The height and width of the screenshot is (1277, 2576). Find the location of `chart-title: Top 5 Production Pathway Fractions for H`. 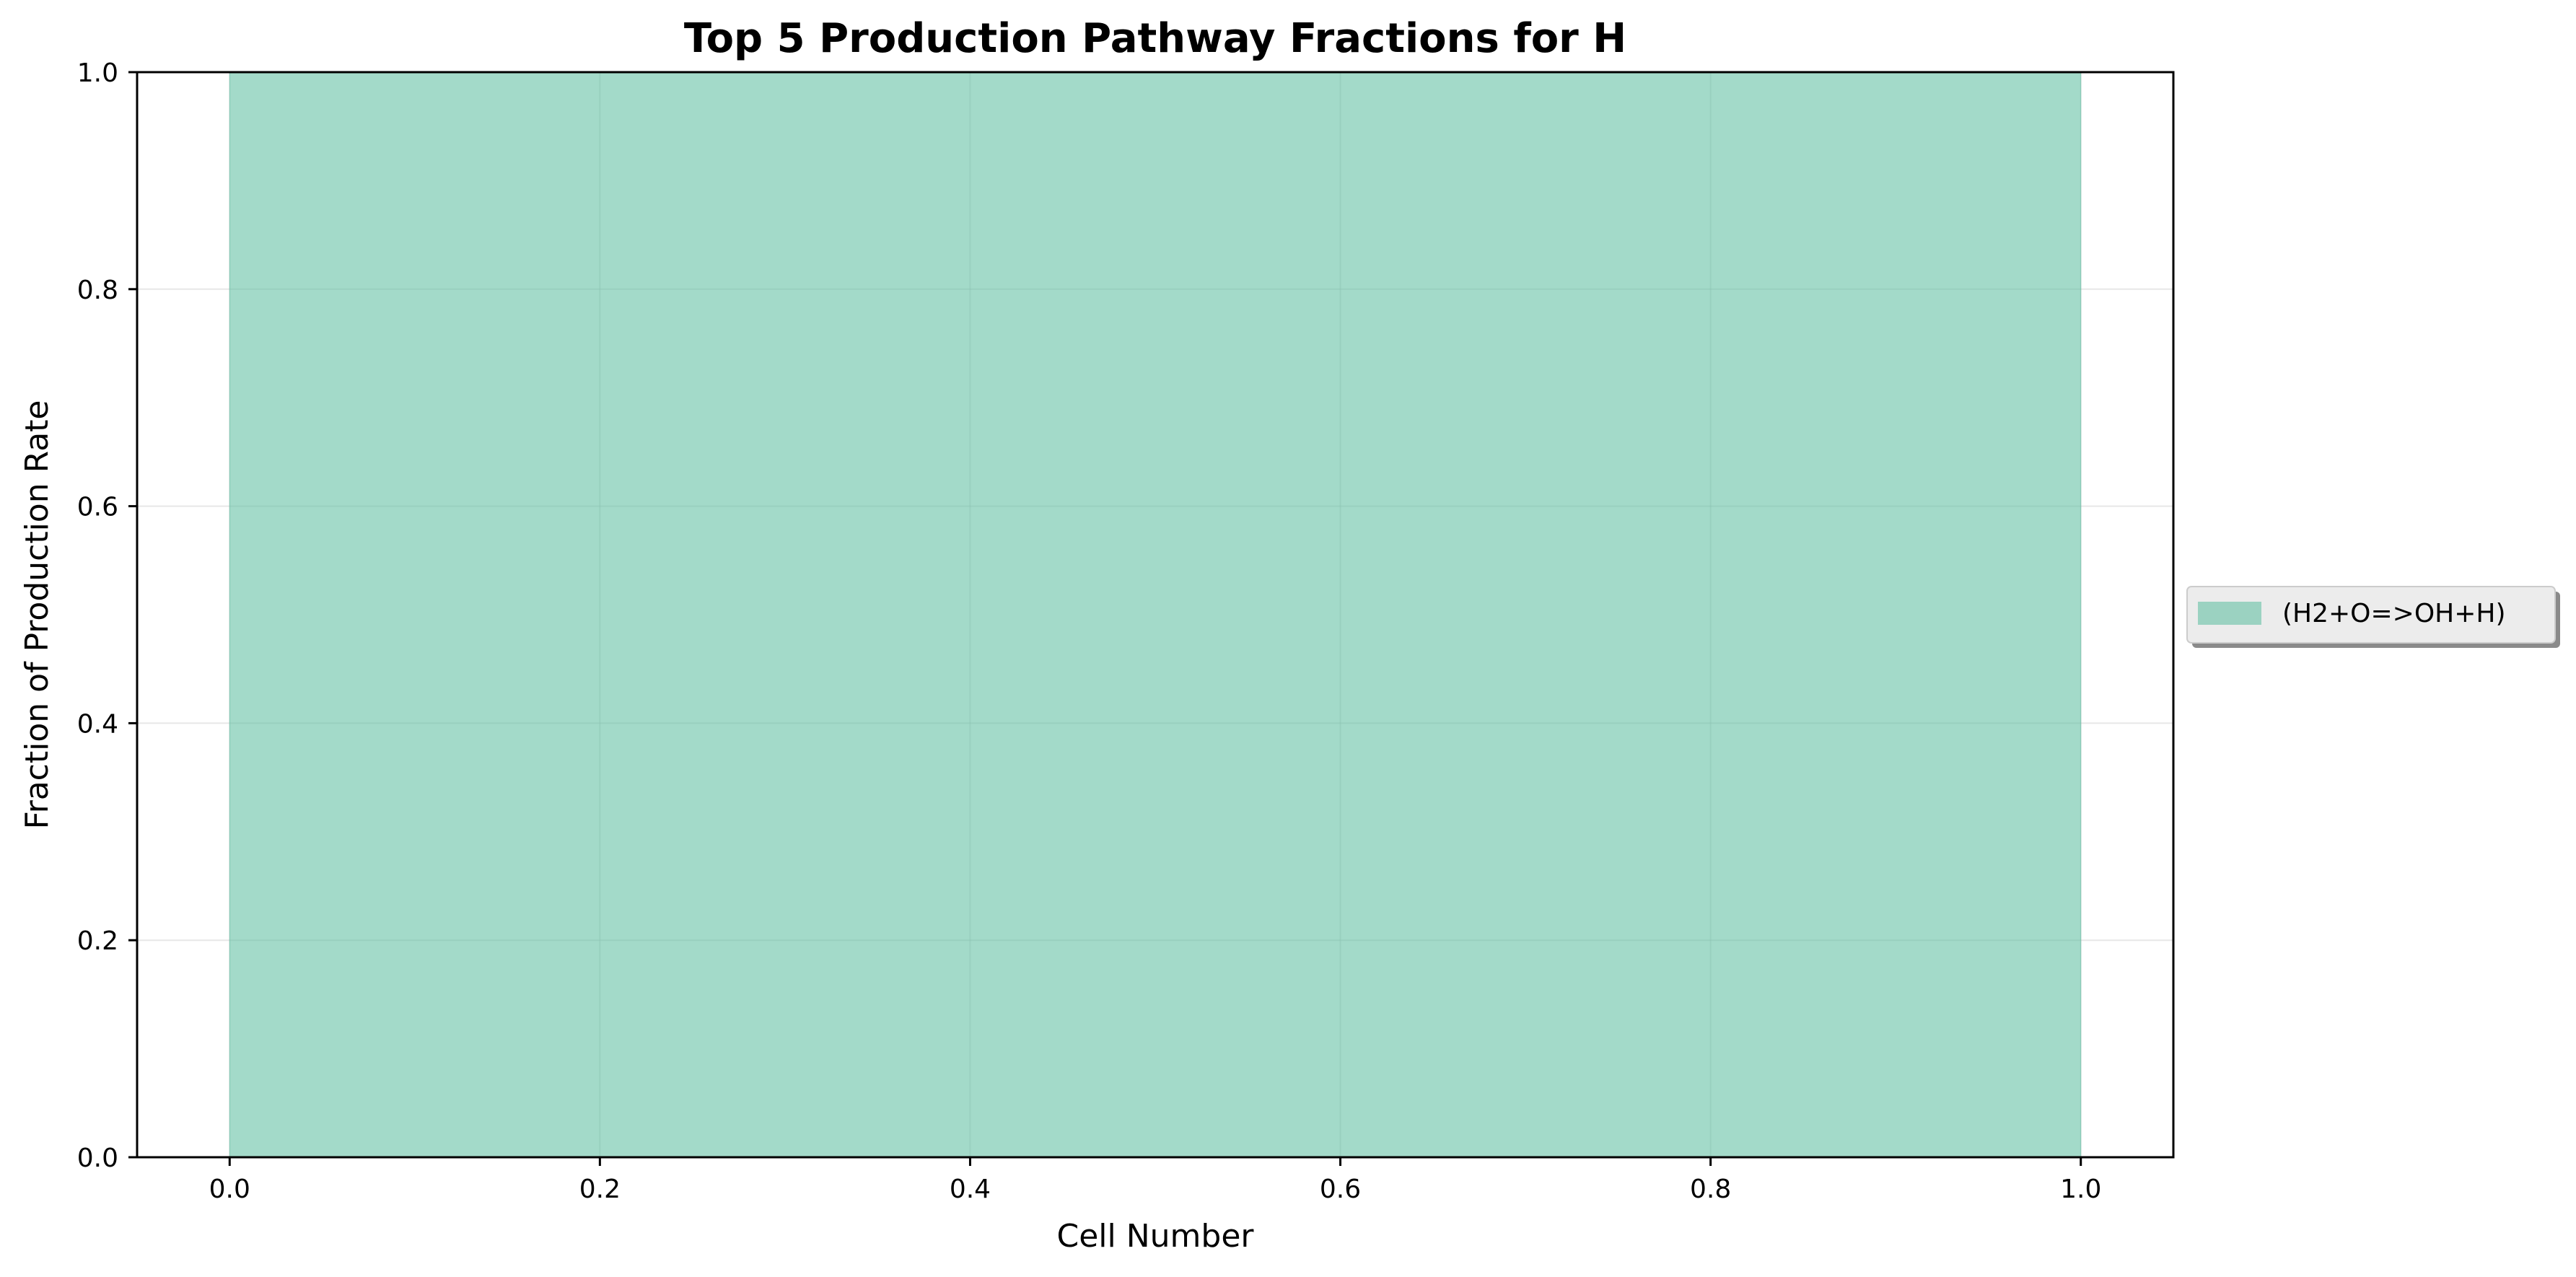

chart-title: Top 5 Production Pathway Fractions for H is located at coordinates (1155, 39).